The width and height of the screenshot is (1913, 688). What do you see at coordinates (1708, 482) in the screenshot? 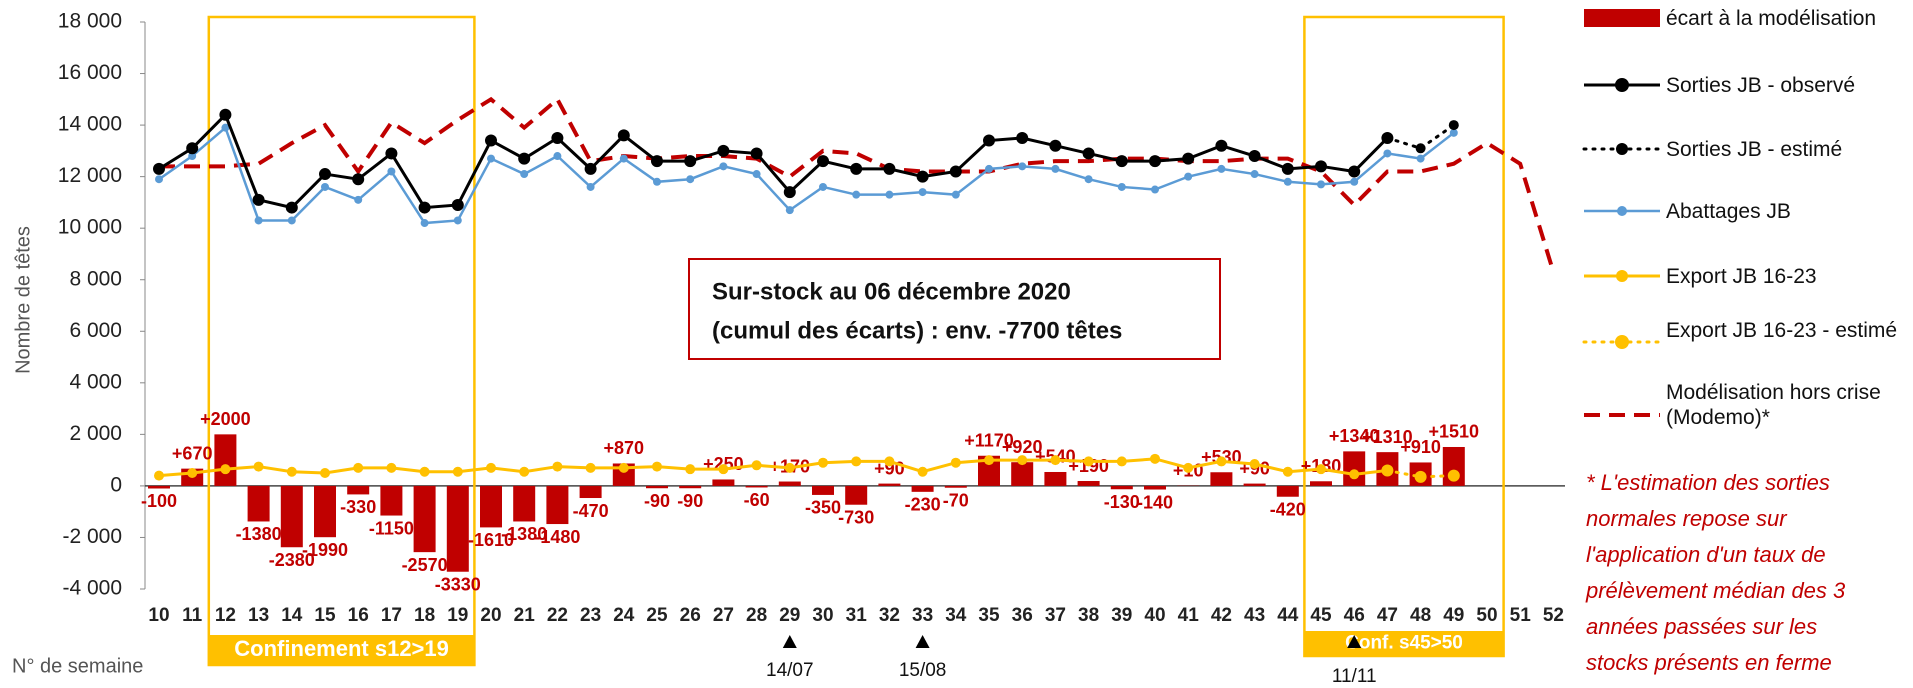
I see `footnote-line: * L'estimation des sorties` at bounding box center [1708, 482].